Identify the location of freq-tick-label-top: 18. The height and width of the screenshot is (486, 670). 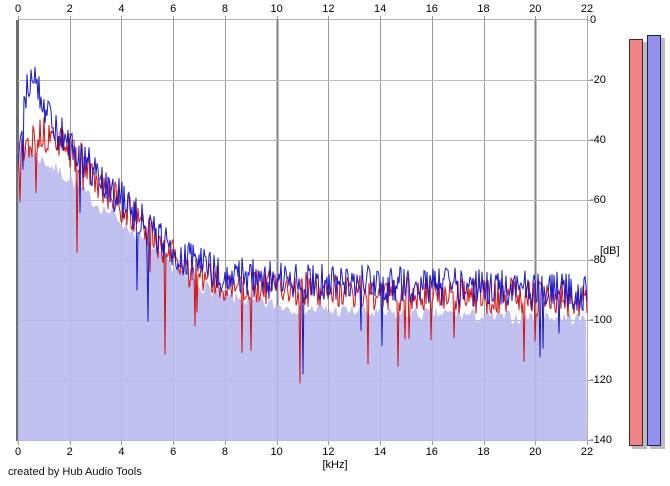
(483, 9).